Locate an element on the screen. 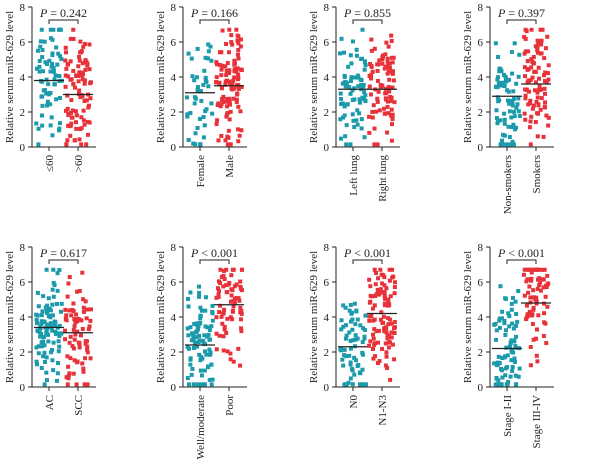 The image size is (600, 469). x-tick-label: Poor is located at coordinates (230, 405).